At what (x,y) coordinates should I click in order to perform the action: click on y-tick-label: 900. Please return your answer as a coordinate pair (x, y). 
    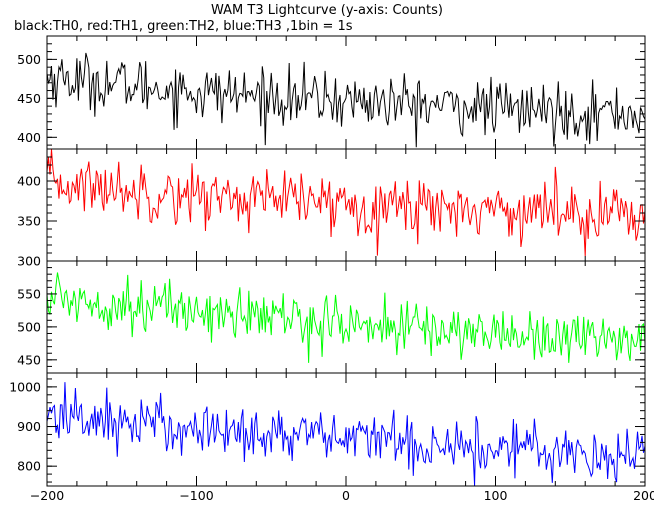
    Looking at the image, I should click on (29, 426).